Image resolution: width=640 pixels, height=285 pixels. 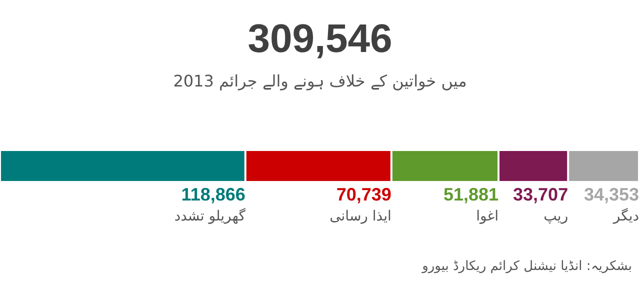 What do you see at coordinates (213, 194) in the screenshot?
I see `data-label: 118,866` at bounding box center [213, 194].